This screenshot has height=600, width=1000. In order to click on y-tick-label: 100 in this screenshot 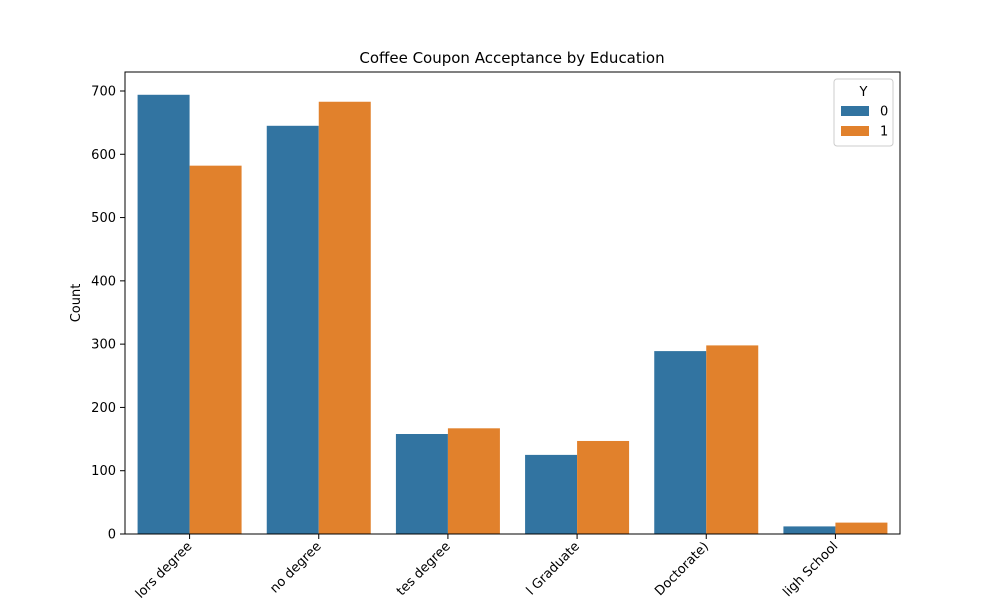, I will do `click(103, 471)`.